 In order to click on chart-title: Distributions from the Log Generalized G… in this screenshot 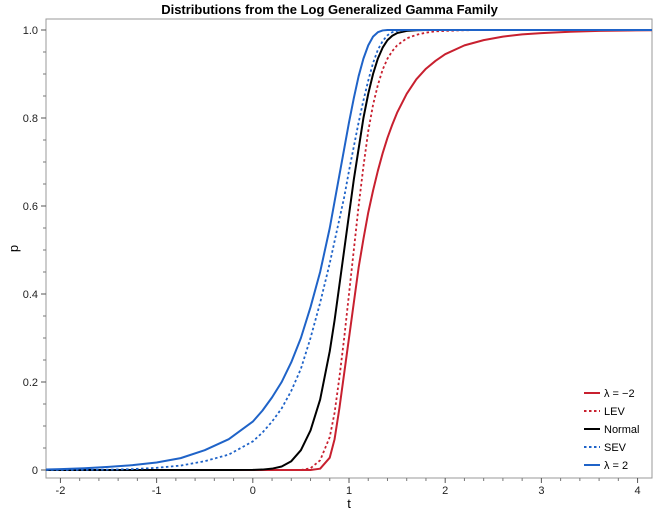, I will do `click(329, 9)`.